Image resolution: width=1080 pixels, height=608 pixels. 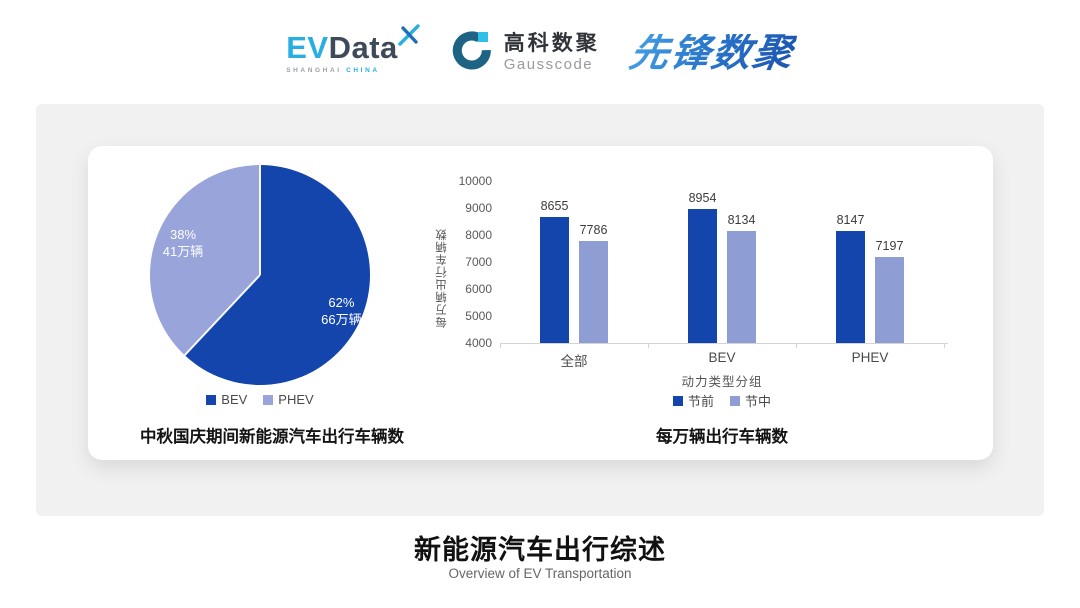 What do you see at coordinates (554, 206) in the screenshot?
I see `bar-value-label: 8655` at bounding box center [554, 206].